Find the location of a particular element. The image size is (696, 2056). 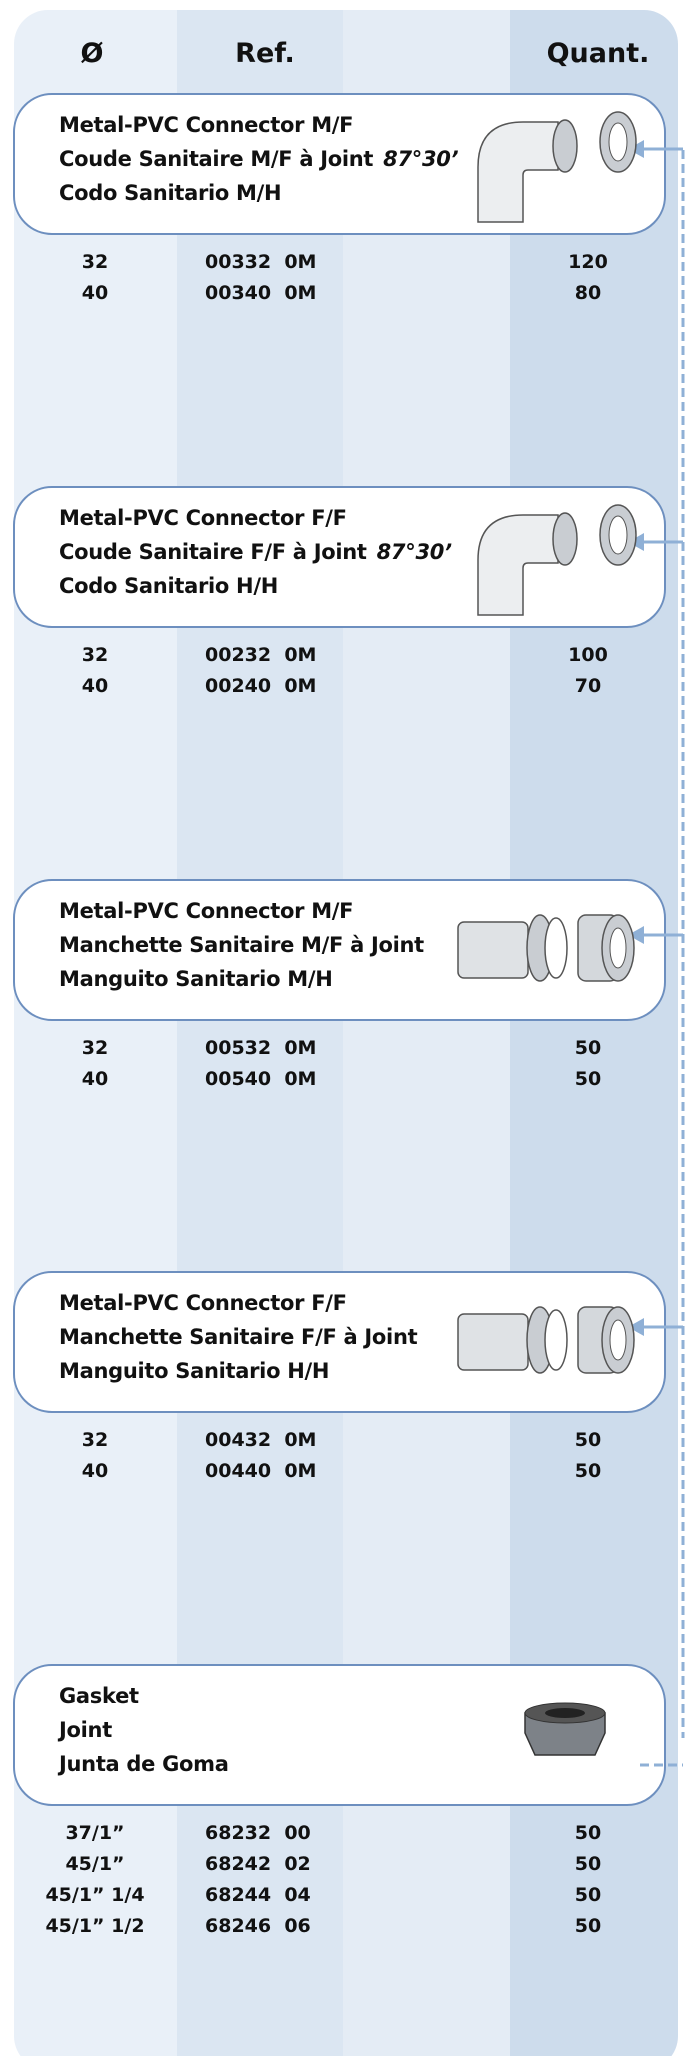

section-title-line: Codo Sanitario H/H is located at coordinates (168, 586).